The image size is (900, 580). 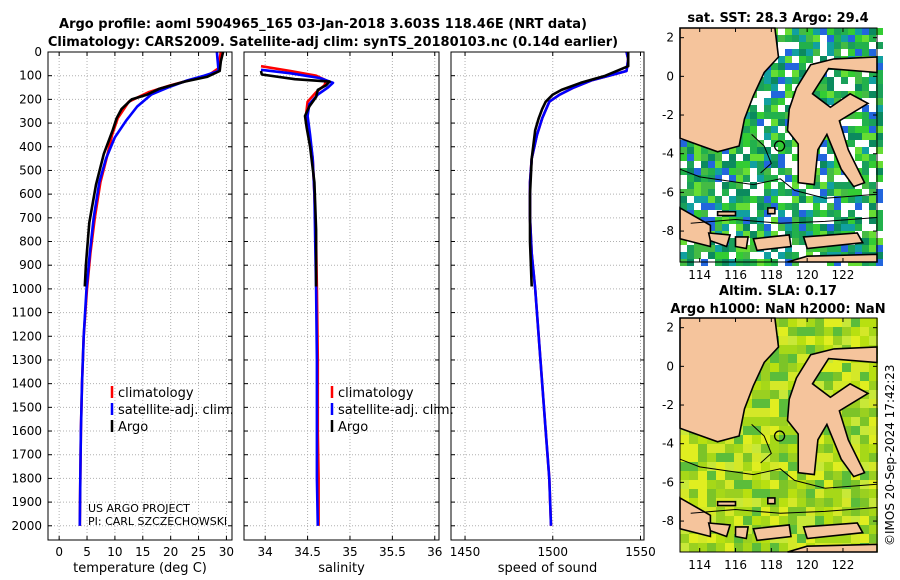 What do you see at coordinates (142, 552) in the screenshot?
I see `x-tick-label: 15` at bounding box center [142, 552].